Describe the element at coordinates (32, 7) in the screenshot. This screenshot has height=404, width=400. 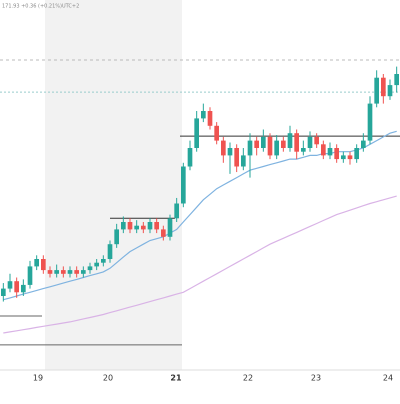
I see `header-price: 171.93 +0.36 (+0.21%)` at that location.